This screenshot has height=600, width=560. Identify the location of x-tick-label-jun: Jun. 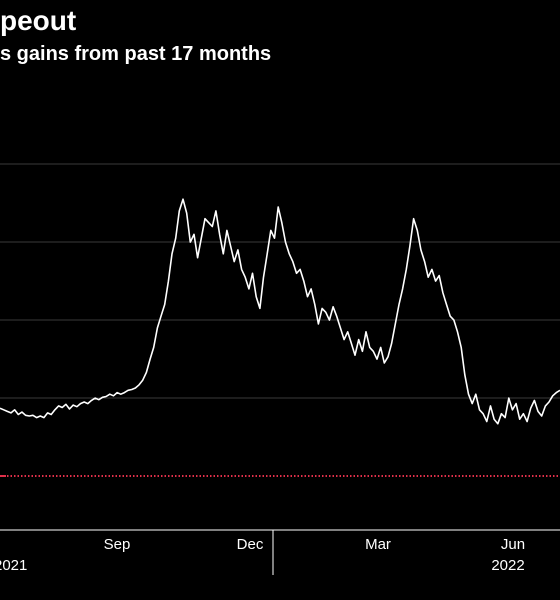
(513, 544).